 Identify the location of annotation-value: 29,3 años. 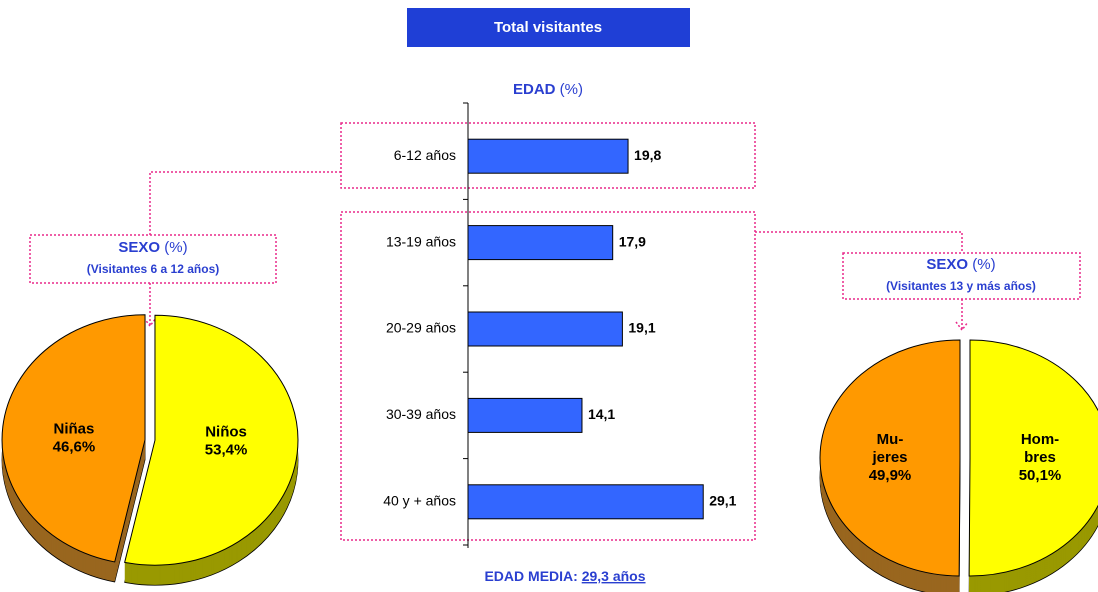
(614, 576).